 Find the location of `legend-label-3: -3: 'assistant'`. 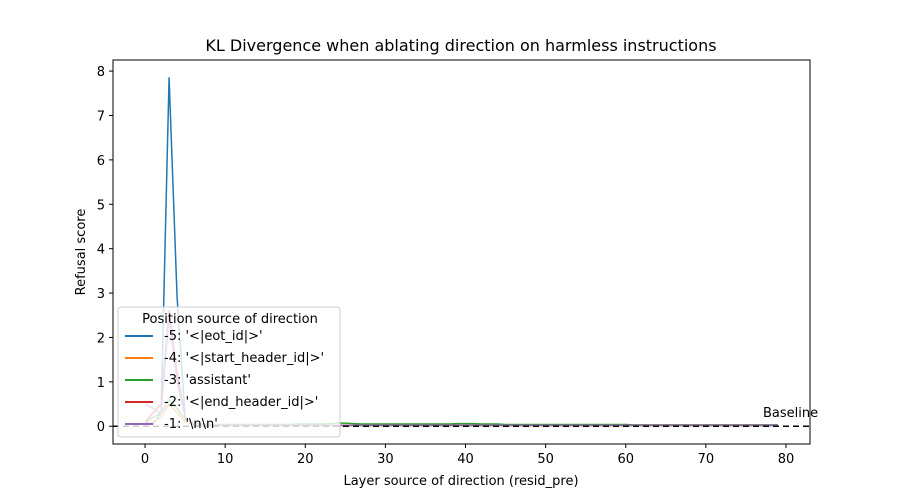

legend-label-3: -3: 'assistant' is located at coordinates (207, 380).